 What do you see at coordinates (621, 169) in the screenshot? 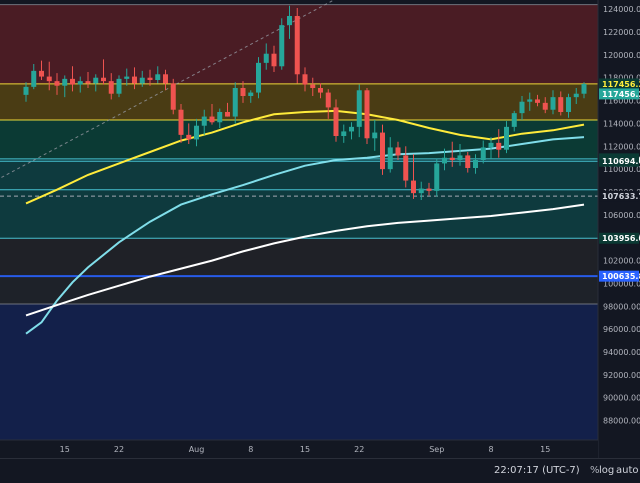
I see `y-tick-label: 110000.00` at bounding box center [621, 169].